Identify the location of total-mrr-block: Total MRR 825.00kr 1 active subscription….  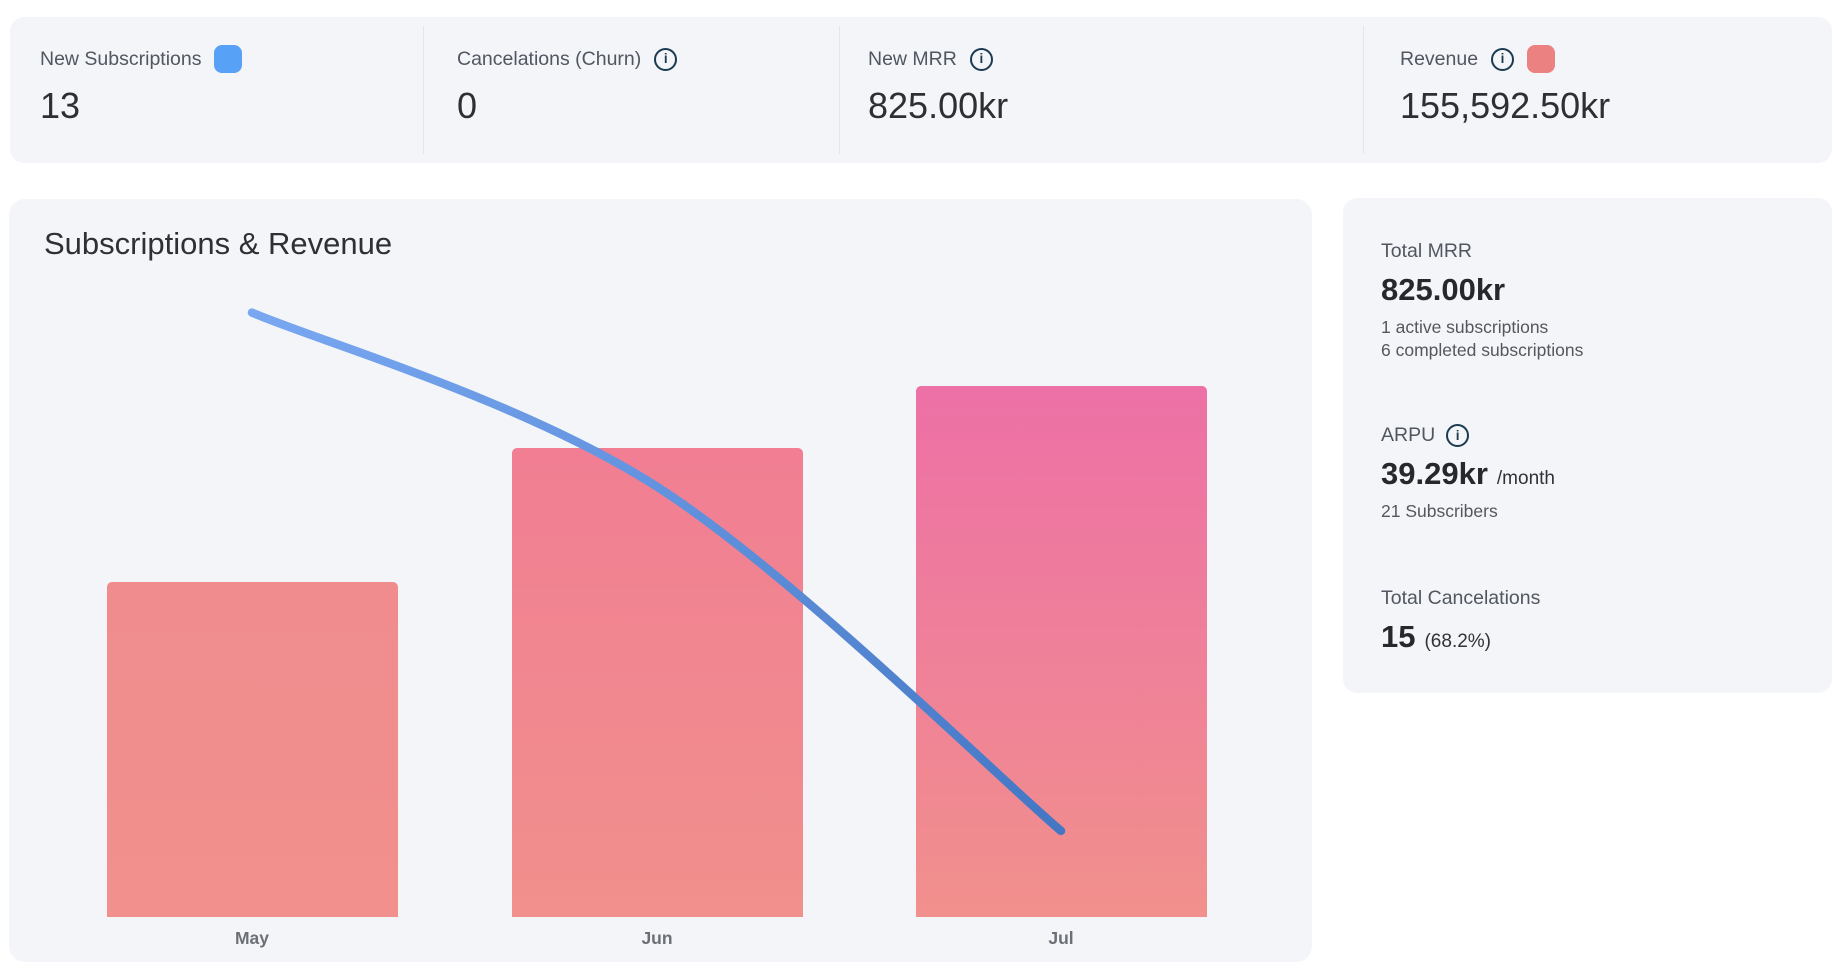
(1587, 301).